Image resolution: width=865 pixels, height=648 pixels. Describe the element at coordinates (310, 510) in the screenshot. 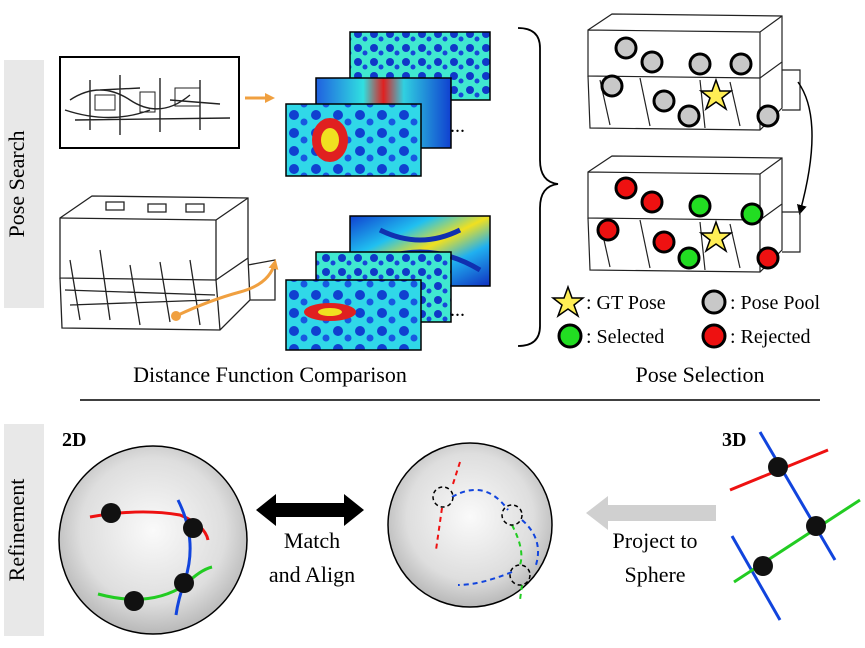

I see `double-arrow` at that location.